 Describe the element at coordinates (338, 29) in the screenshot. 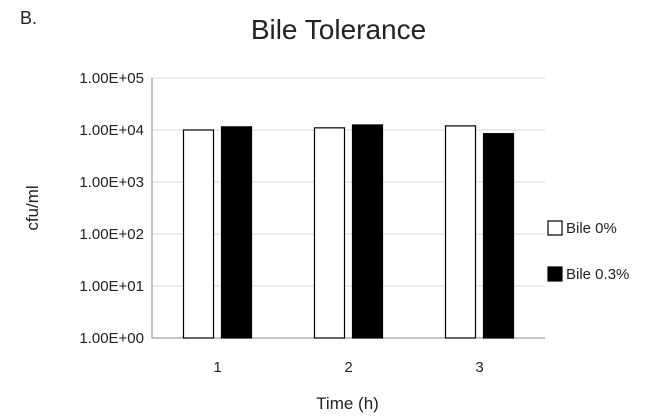

I see `chart-title: Bile Tolerance` at that location.